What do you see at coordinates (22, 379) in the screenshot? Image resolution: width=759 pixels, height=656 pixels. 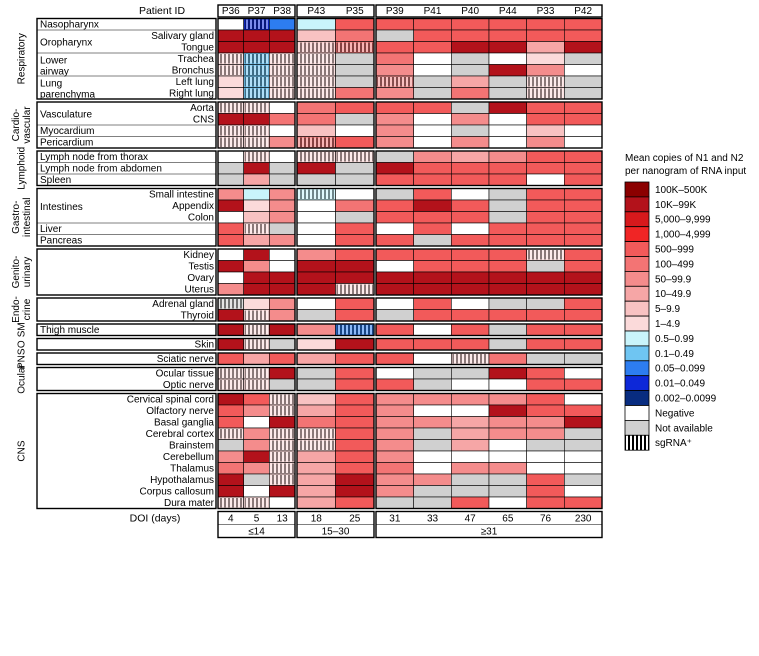 I see `system-label: Ocular` at bounding box center [22, 379].